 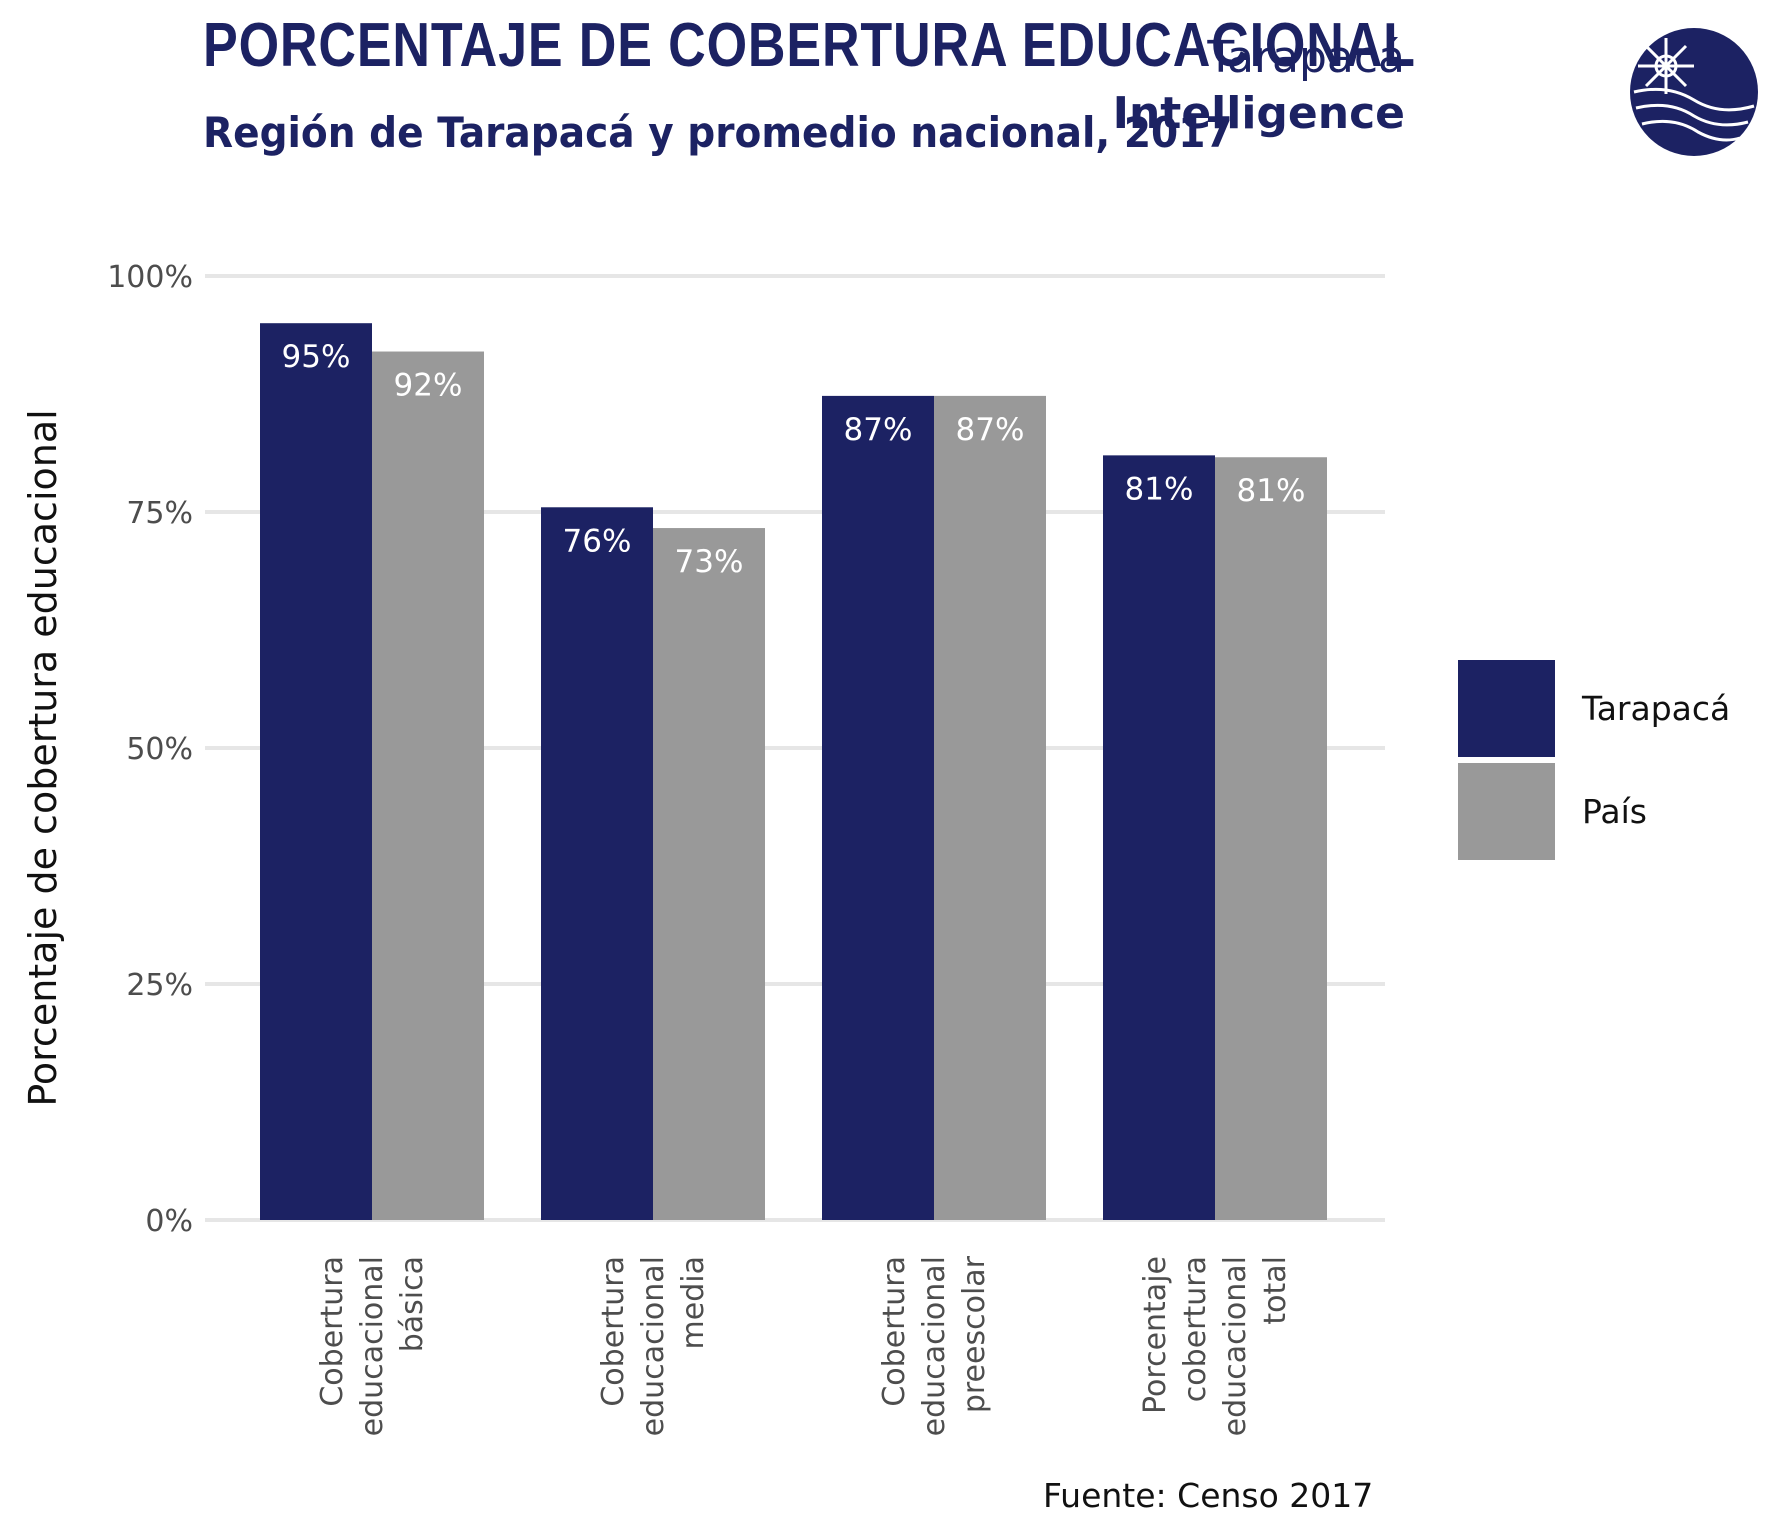 What do you see at coordinates (159, 513) in the screenshot?
I see `y-tick-label: 75%` at bounding box center [159, 513].